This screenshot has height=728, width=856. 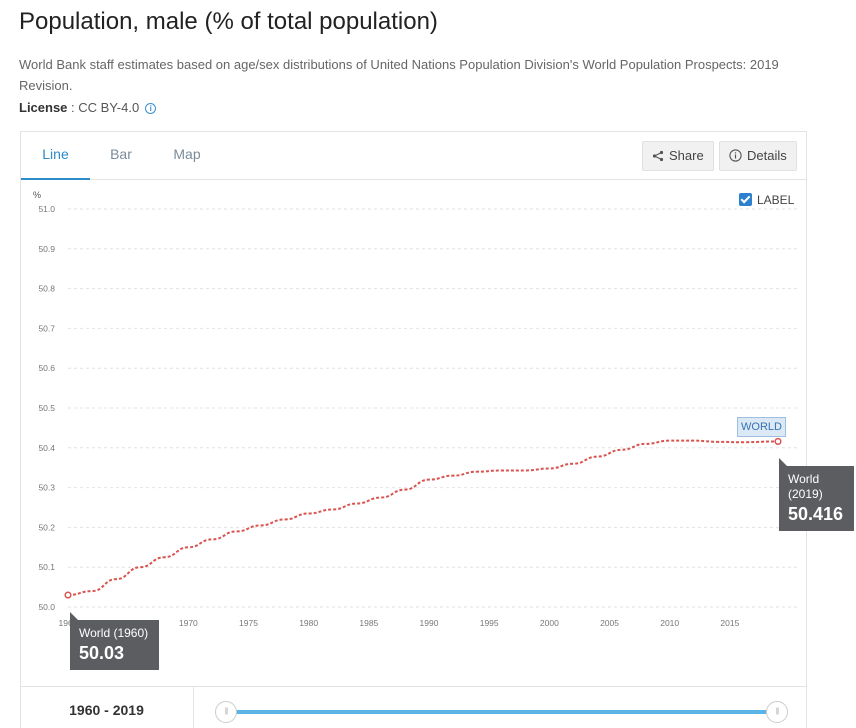 What do you see at coordinates (187, 154) in the screenshot?
I see `tab-map: Map` at bounding box center [187, 154].